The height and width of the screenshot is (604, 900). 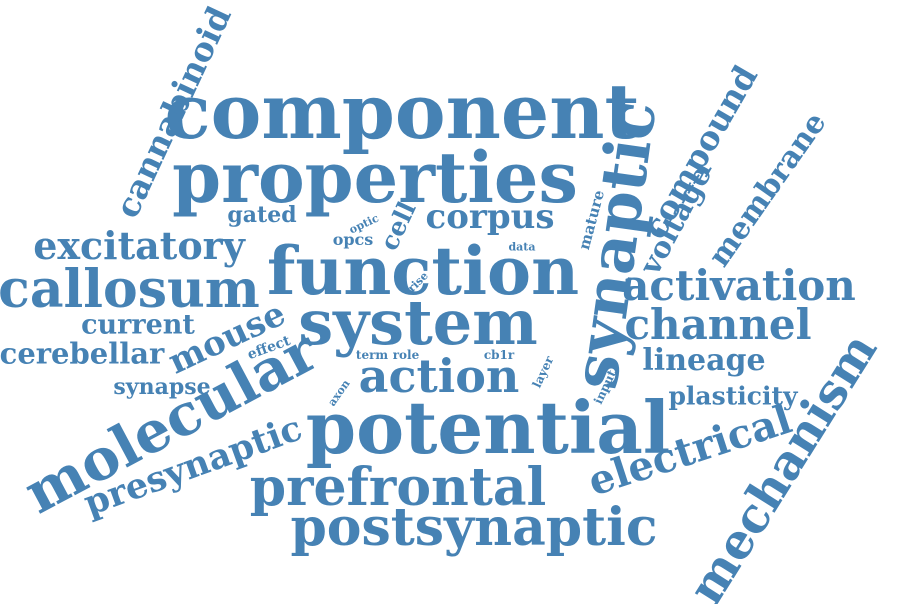 What do you see at coordinates (82, 353) in the screenshot?
I see `word-cerebellar: cerebellar` at bounding box center [82, 353].